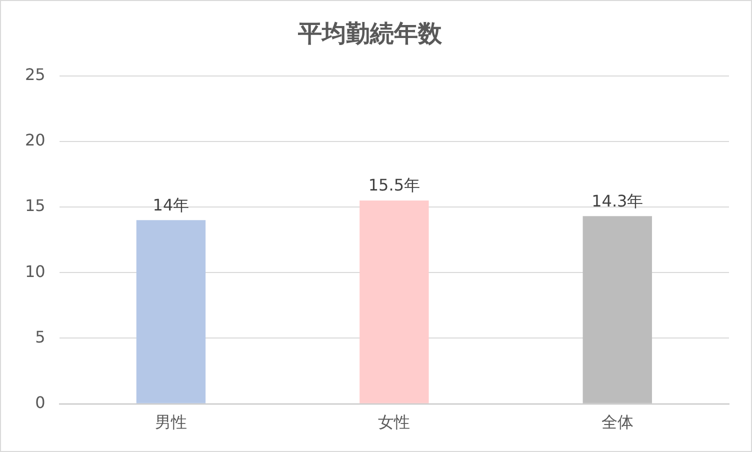 This screenshot has height=452, width=752. What do you see at coordinates (35, 140) in the screenshot?
I see `y-tick-label: 20` at bounding box center [35, 140].